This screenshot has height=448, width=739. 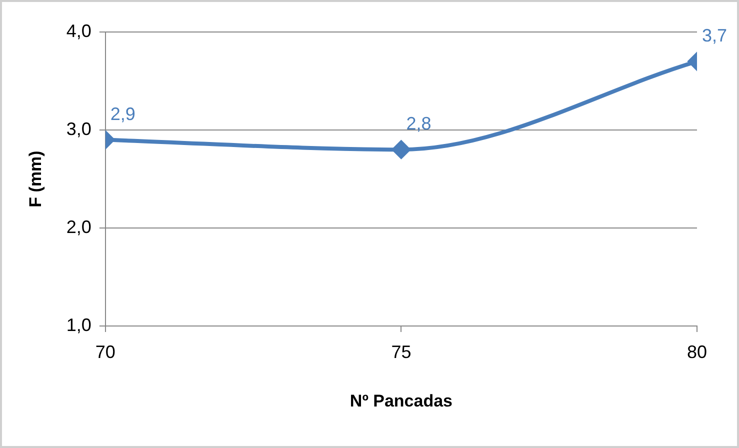 I want to click on x-tick-label: 70, so click(x=105, y=352).